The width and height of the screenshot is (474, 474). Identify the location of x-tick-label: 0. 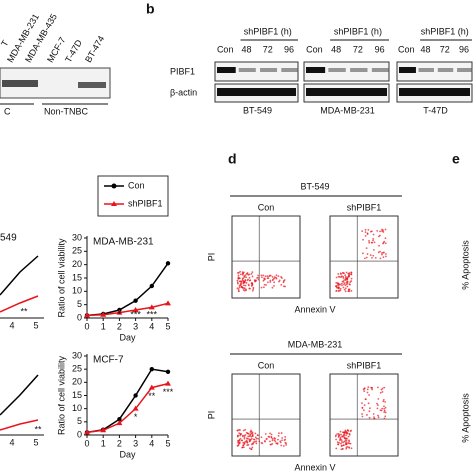
(86, 443).